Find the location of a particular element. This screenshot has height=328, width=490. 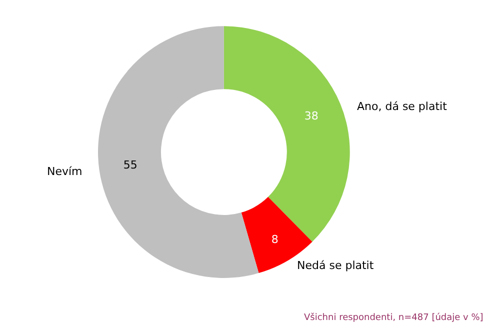

slice-label: Ano, dá se platit is located at coordinates (402, 106).